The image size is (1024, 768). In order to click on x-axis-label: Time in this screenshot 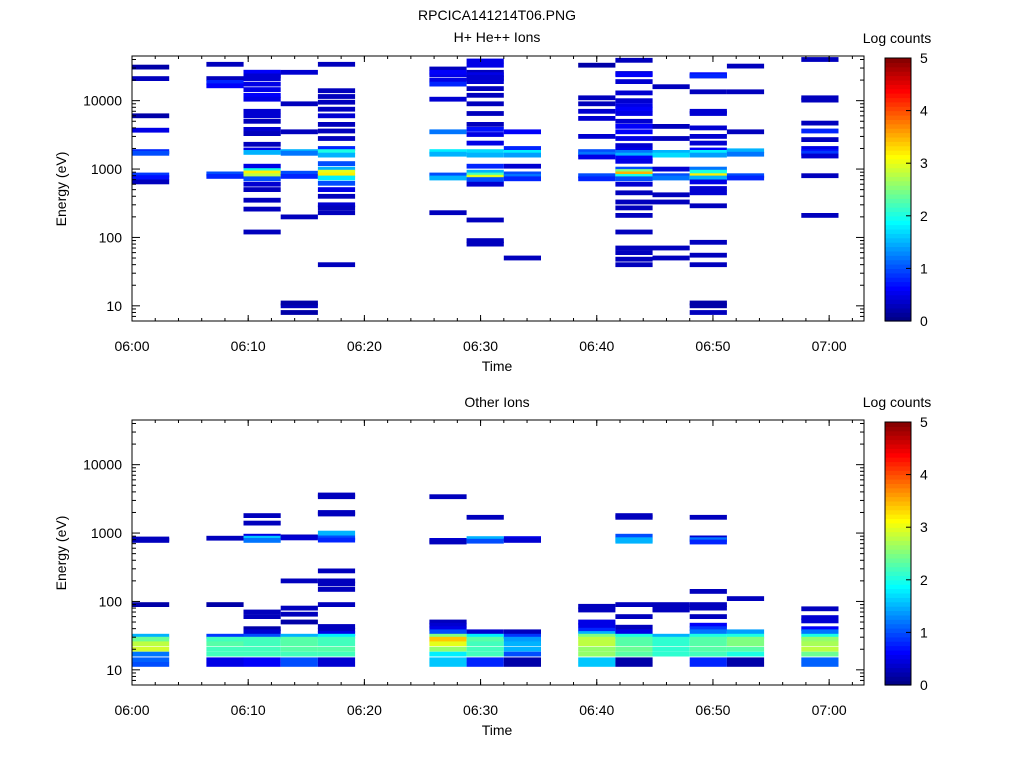, I will do `click(497, 366)`.